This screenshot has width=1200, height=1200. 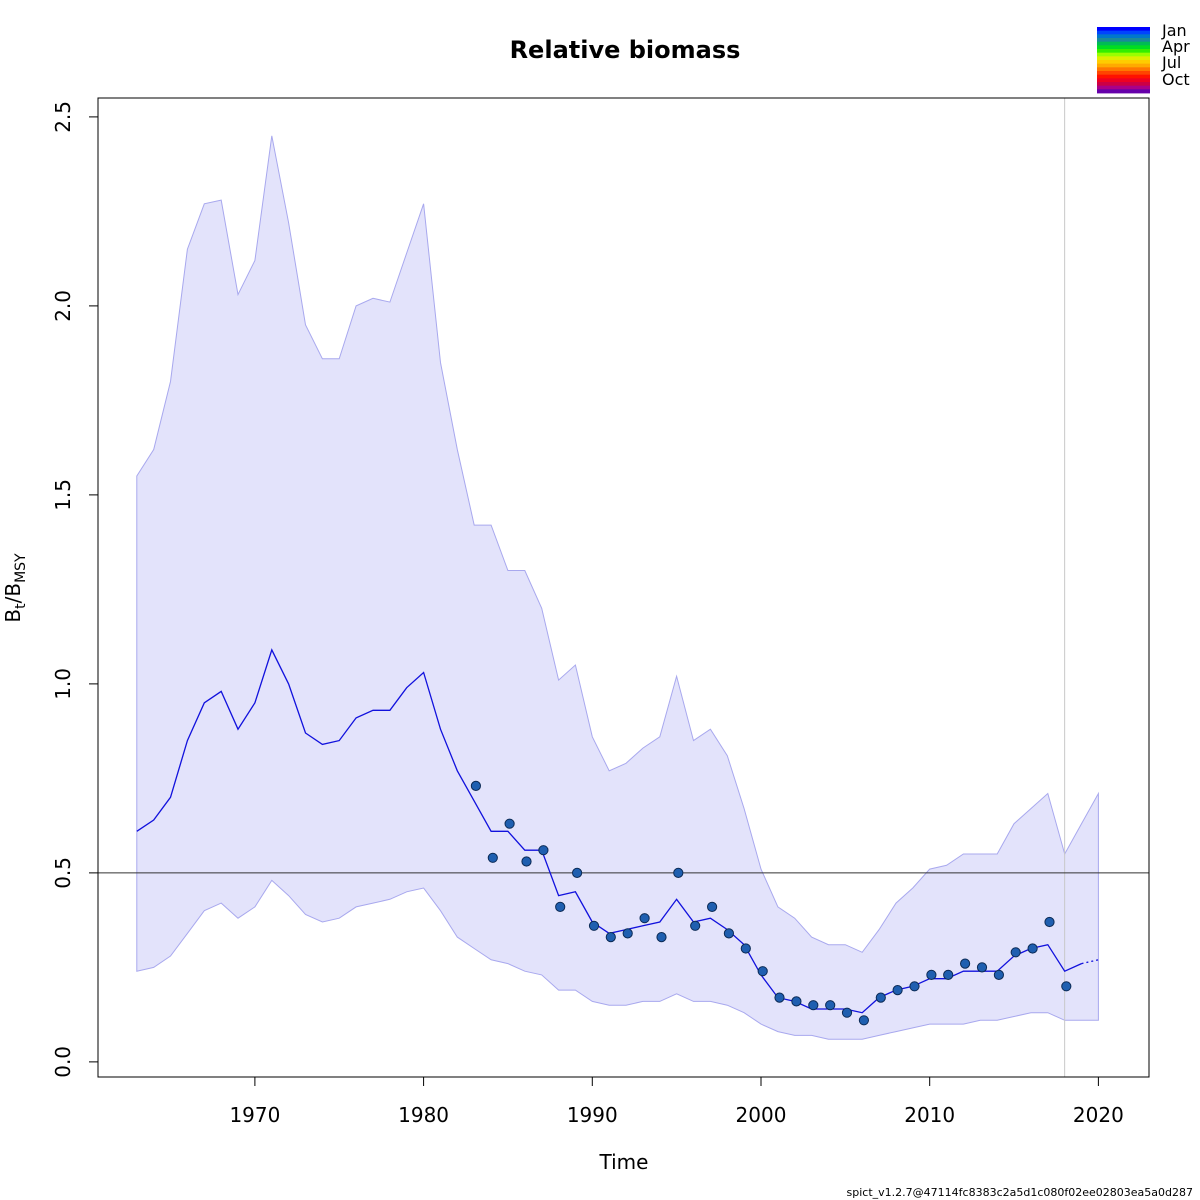 What do you see at coordinates (13, 593) in the screenshot?
I see `y-axis-label-sep: /B` at bounding box center [13, 593].